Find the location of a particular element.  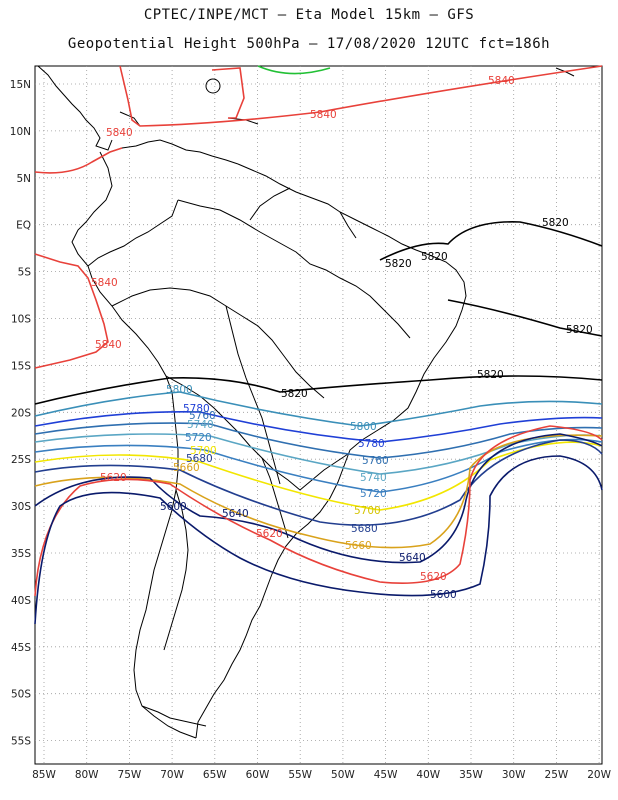

lon-tick-label: 60W is located at coordinates (258, 775).